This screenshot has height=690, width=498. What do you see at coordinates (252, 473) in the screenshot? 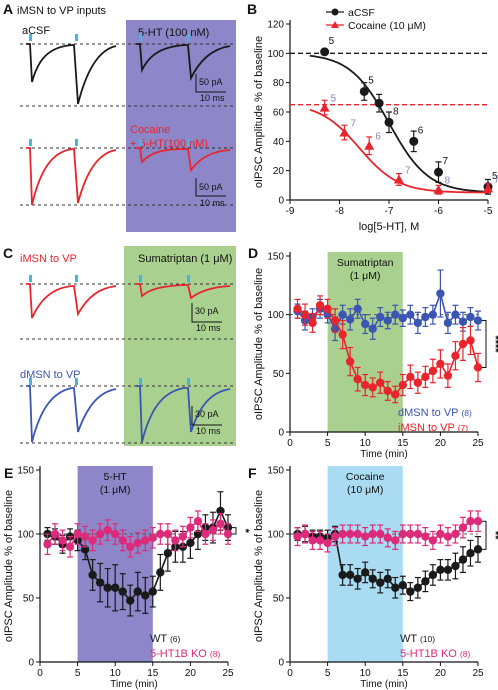
I see `panel-f-letter: F` at bounding box center [252, 473].